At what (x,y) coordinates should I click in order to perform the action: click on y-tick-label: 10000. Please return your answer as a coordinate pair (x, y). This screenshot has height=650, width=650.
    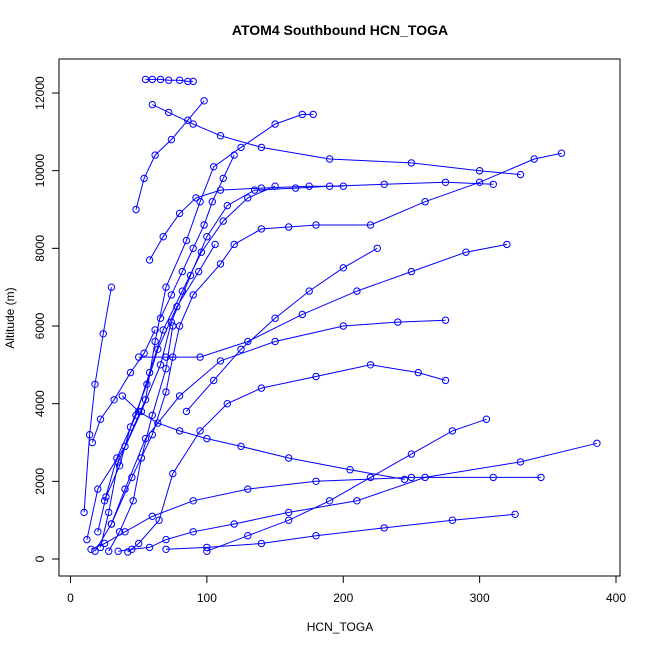
    Looking at the image, I should click on (40, 171).